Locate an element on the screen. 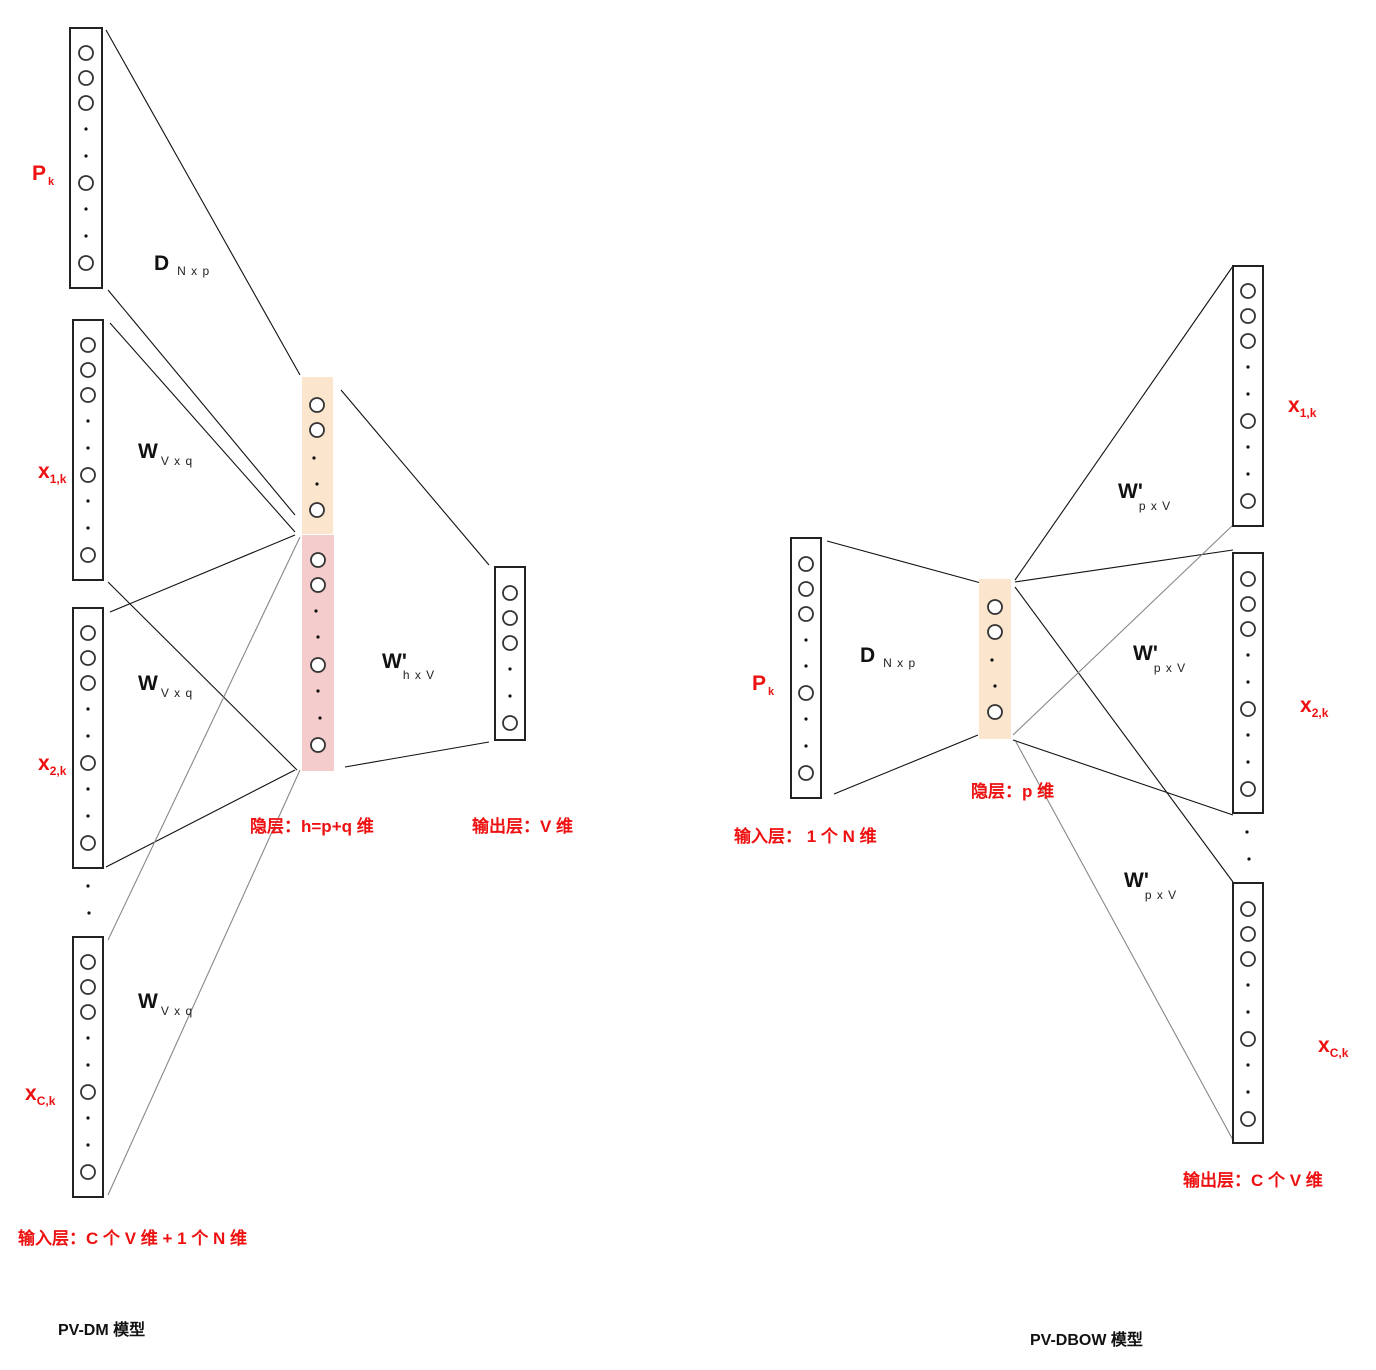 This screenshot has height=1370, width=1376. pvdm-hidden-word-part is located at coordinates (318, 653).